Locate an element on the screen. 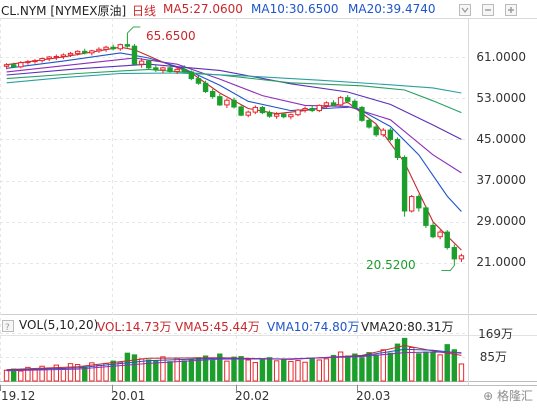 The width and height of the screenshot is (537, 408). x-tick-label: 19.12 is located at coordinates (18, 396).